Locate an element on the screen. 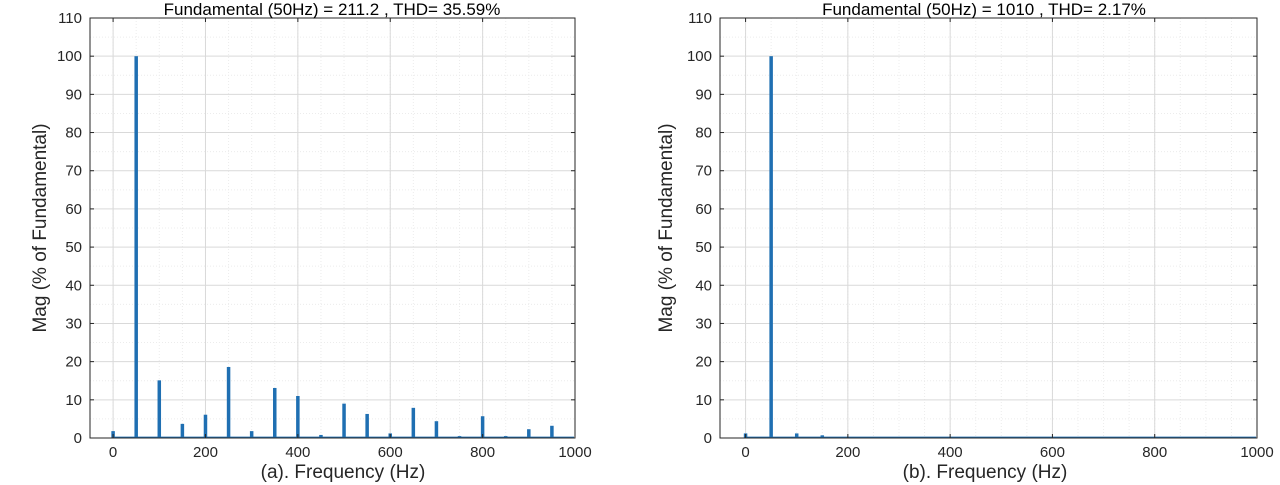 The width and height of the screenshot is (1280, 485). x-axis-label: (a). Frequency (Hz) is located at coordinates (343, 472).